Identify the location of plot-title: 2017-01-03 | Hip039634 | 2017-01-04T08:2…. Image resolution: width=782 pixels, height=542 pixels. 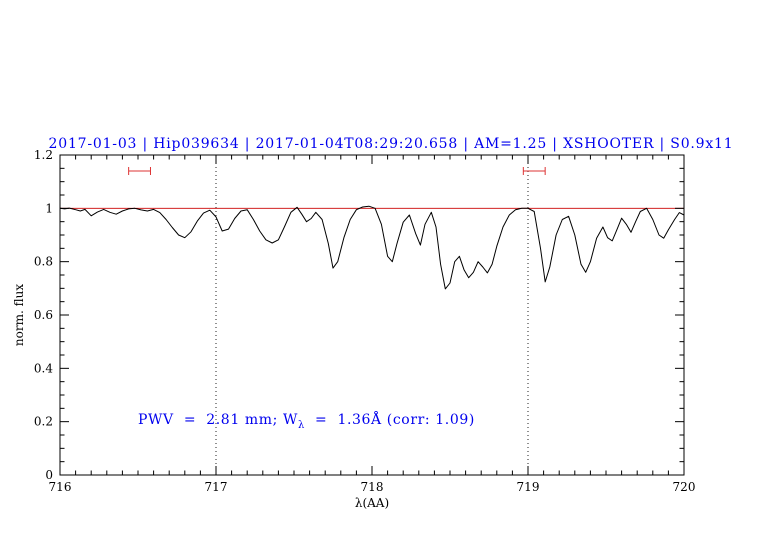
(391, 144).